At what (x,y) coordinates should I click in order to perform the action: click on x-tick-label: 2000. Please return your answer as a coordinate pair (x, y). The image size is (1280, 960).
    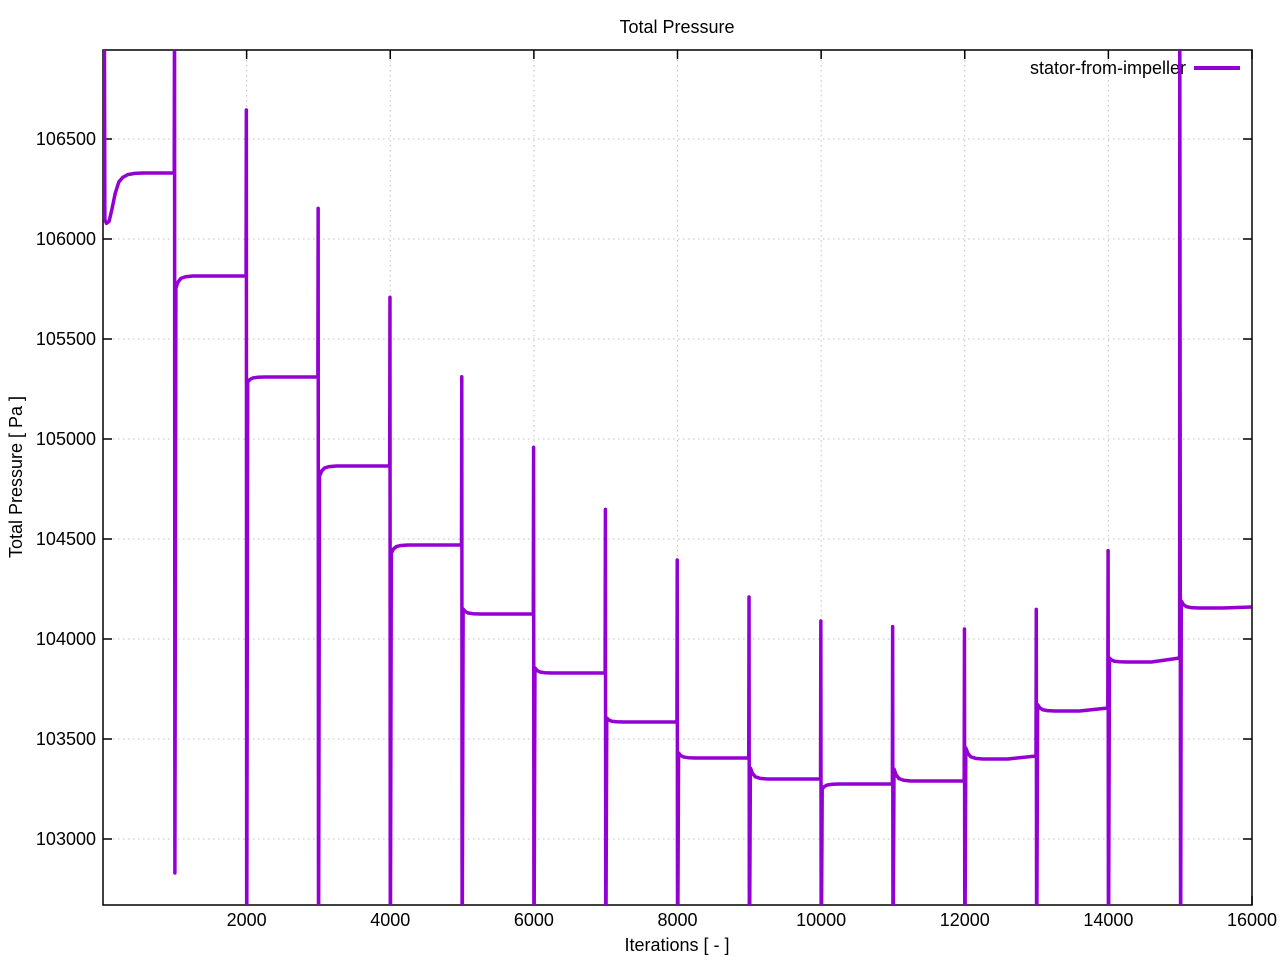
    Looking at the image, I should click on (247, 920).